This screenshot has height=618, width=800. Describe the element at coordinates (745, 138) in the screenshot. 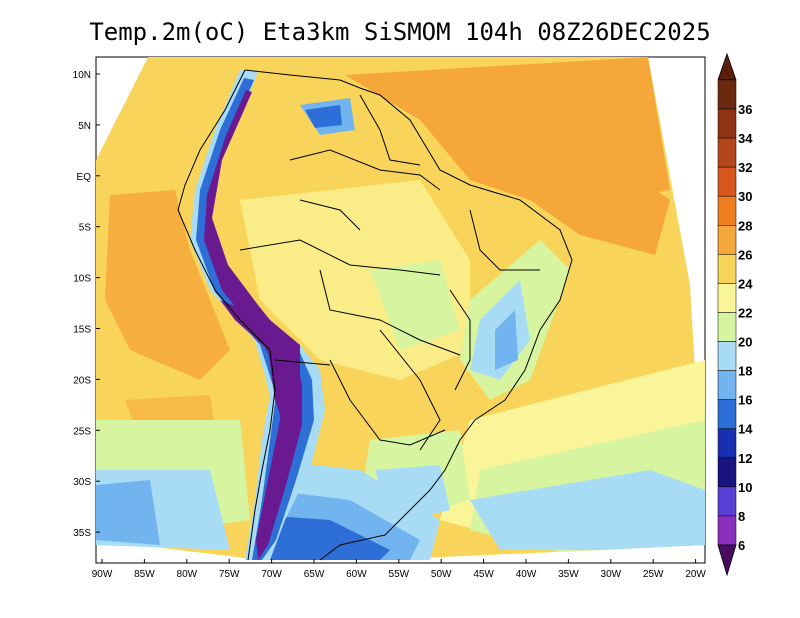

I see `colorbar-label: 34` at that location.